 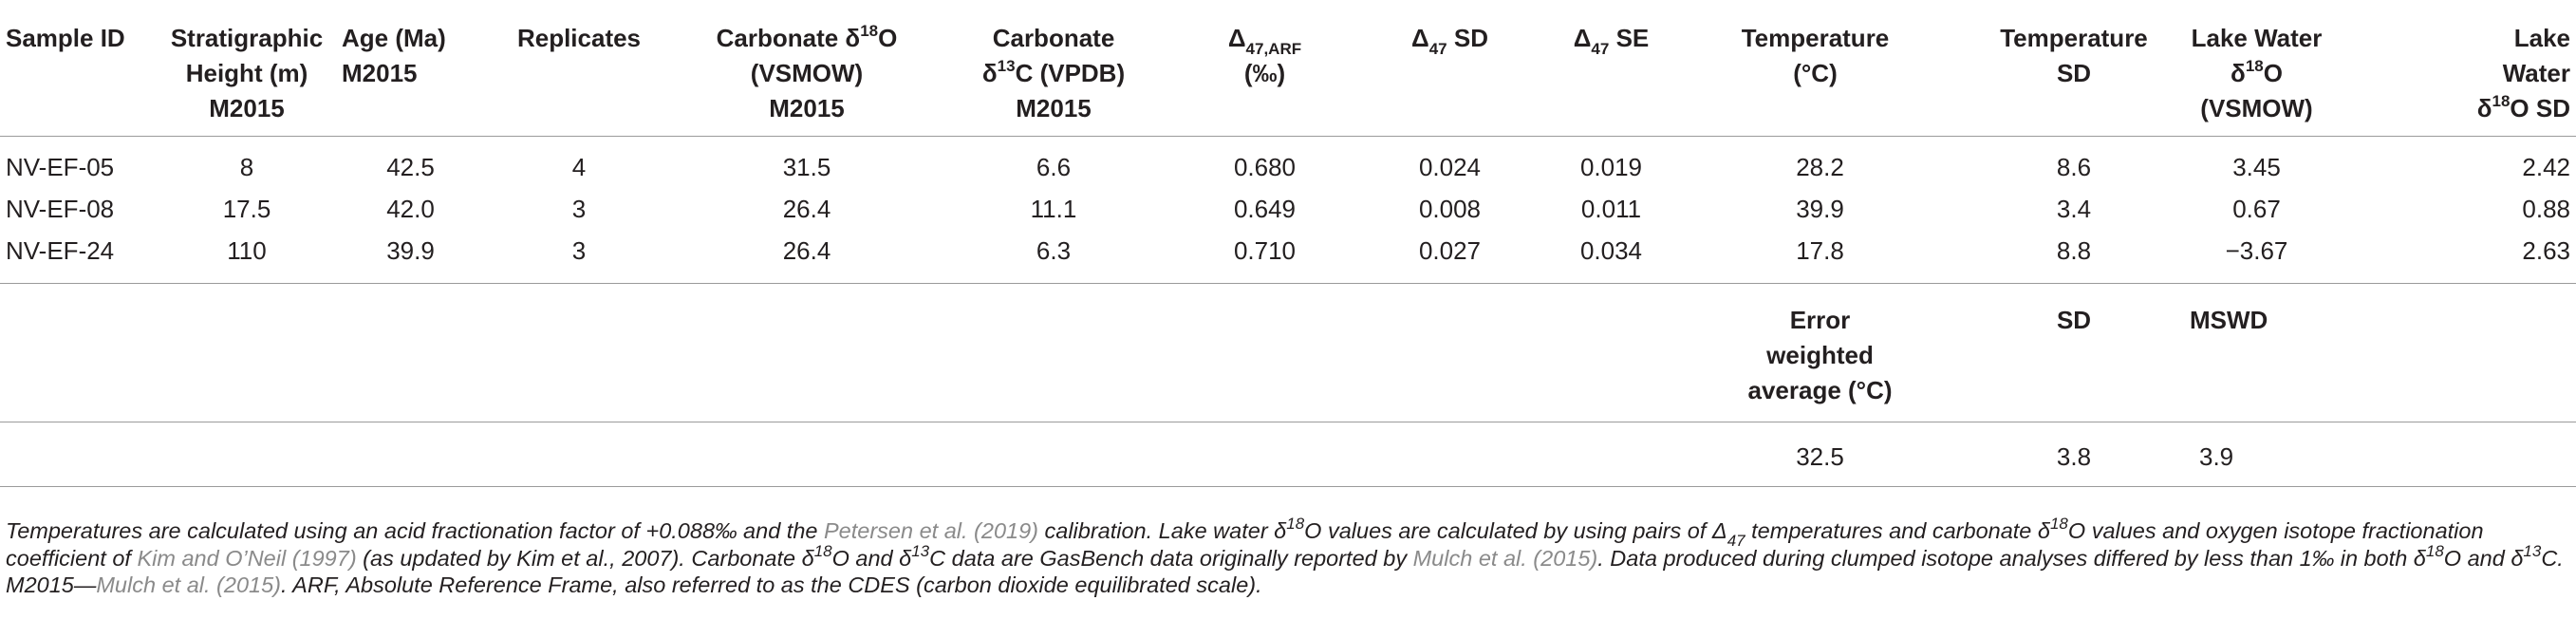 What do you see at coordinates (2546, 209) in the screenshot?
I see `cell-lake-water-d18o-sd: 0.88` at bounding box center [2546, 209].